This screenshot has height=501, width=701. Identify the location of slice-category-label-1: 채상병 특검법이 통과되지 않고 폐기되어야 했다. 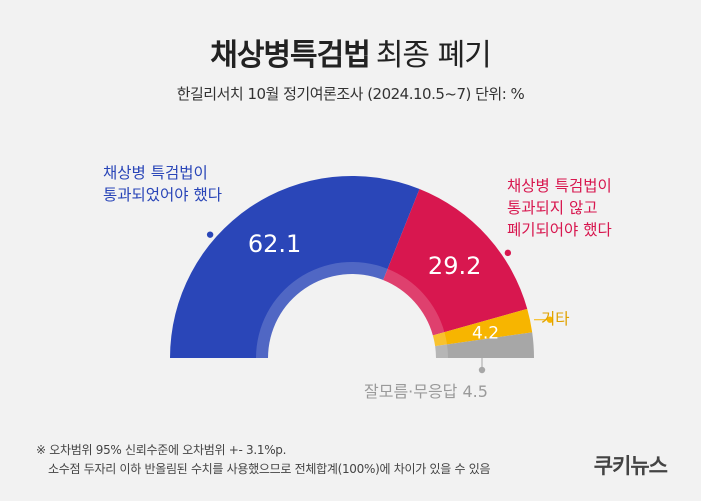
(559, 208).